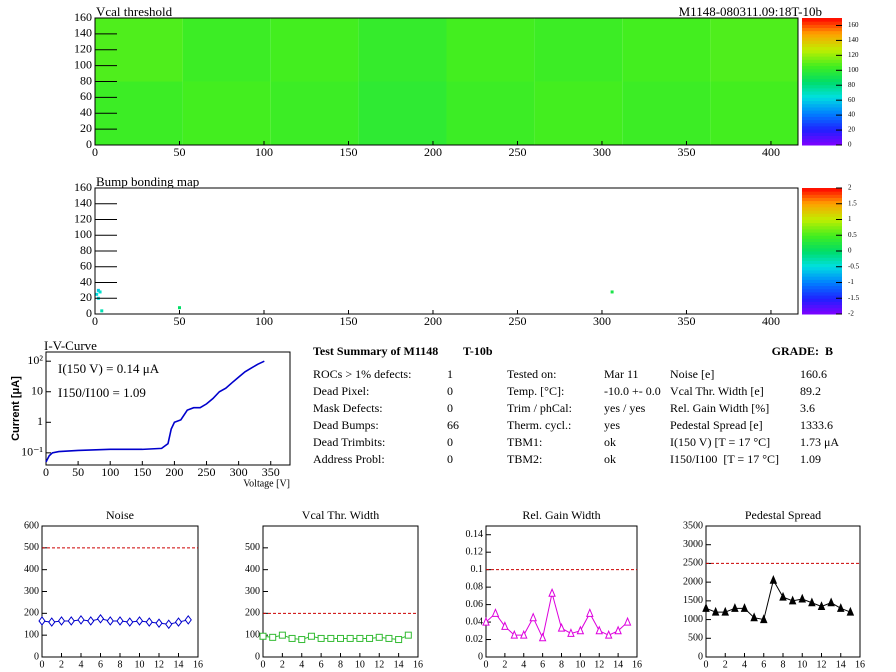 The image size is (896, 672). What do you see at coordinates (561, 515) in the screenshot?
I see `chart-title: Rel. Gain Width` at bounding box center [561, 515].